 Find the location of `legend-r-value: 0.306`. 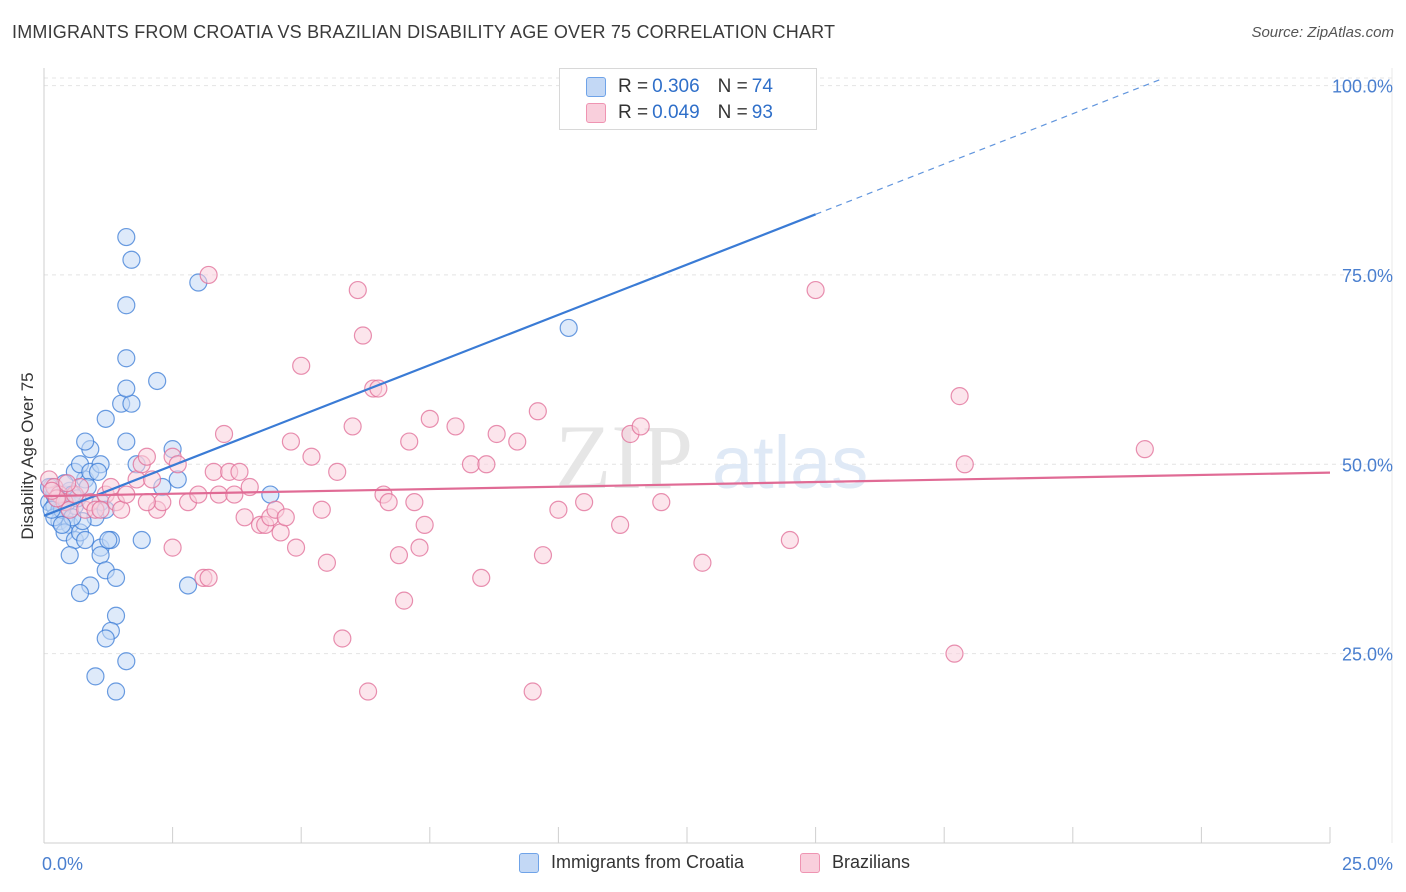

legend-r-value: 0.306 is located at coordinates (676, 86).